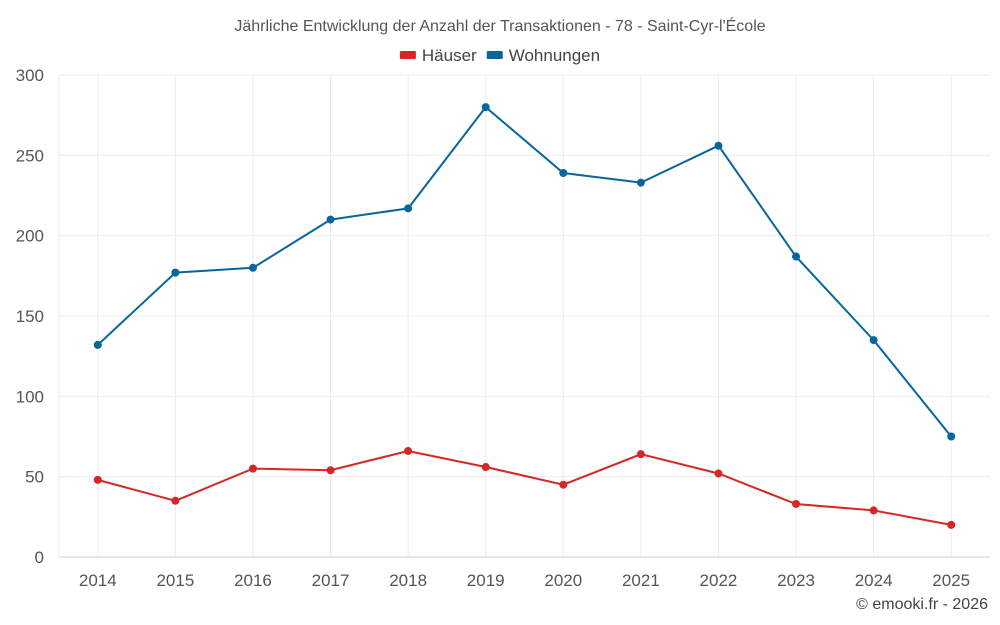  Describe the element at coordinates (30, 75) in the screenshot. I see `y-tick-label: 300` at that location.